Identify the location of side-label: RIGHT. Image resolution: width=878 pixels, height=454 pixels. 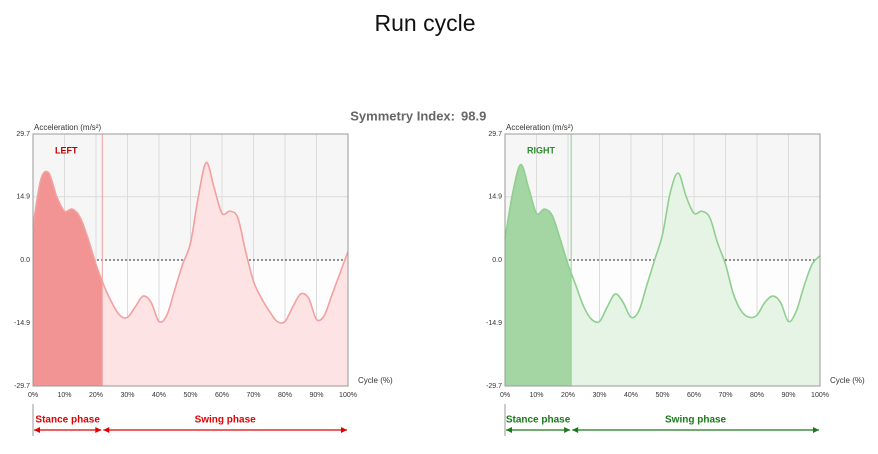
(541, 150).